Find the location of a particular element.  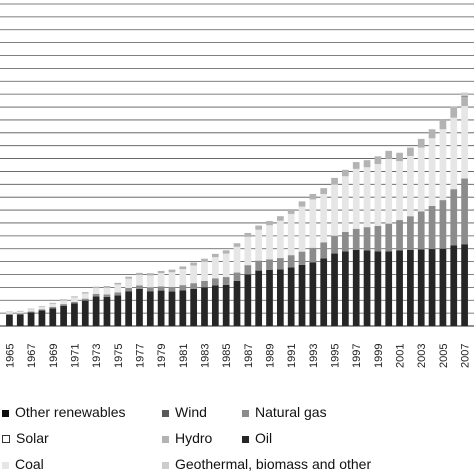

bar-segment-hydro-1993 is located at coordinates (313, 196).